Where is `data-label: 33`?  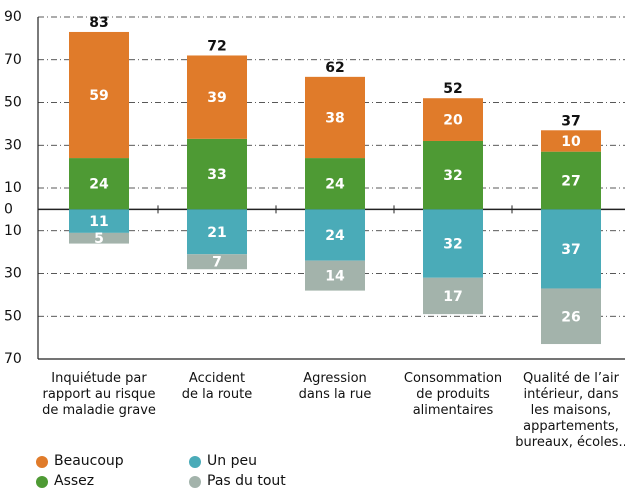
data-label: 33 is located at coordinates (216, 175).